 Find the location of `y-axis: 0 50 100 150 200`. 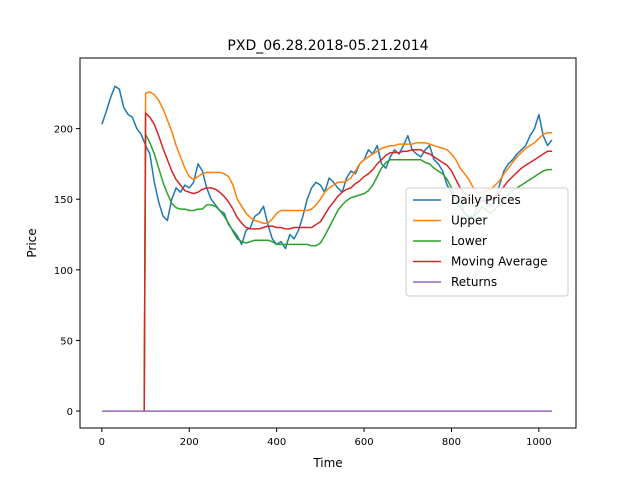

y-axis: 0 50 100 150 200 is located at coordinates (67, 271).